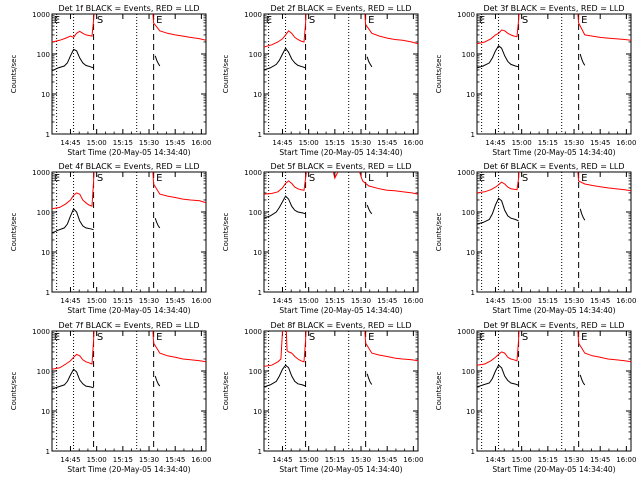  I want to click on chart-title: Det 7f BLACK = Events, RED = LLD, so click(128, 325).